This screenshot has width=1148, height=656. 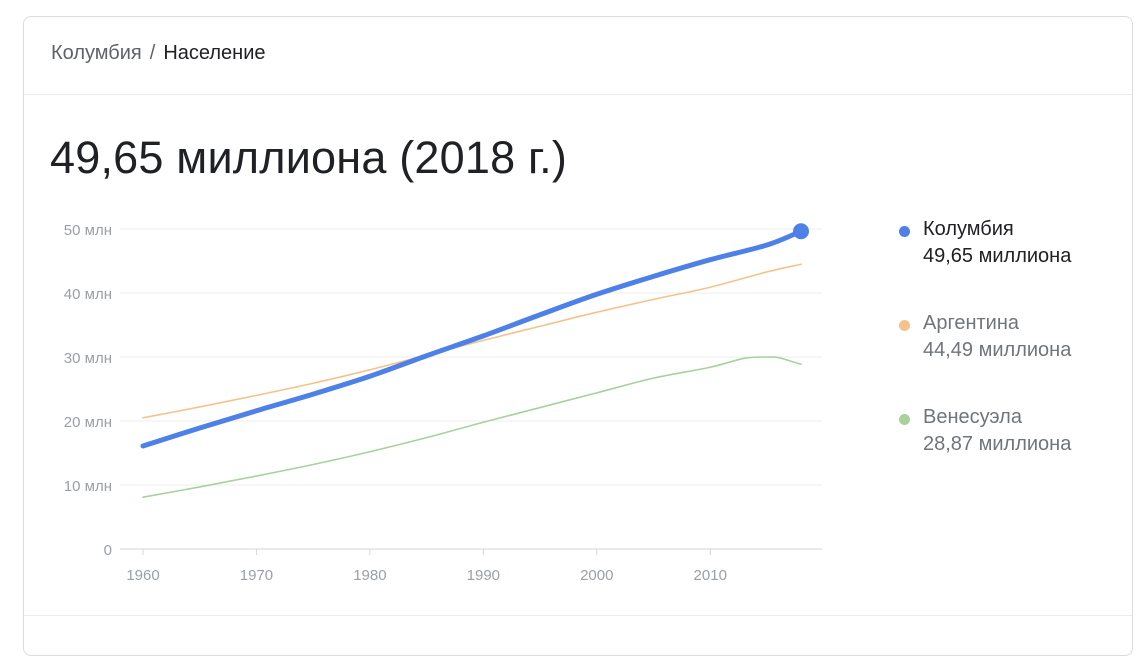 What do you see at coordinates (968, 229) in the screenshot?
I see `legend-name-colombia: Колумбия` at bounding box center [968, 229].